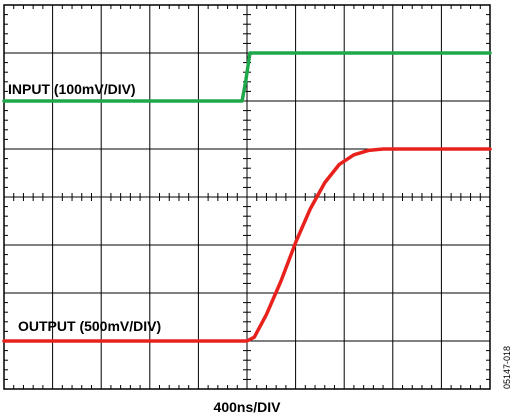 The width and height of the screenshot is (513, 419). I want to click on input-trace-label: INPUT (100mV/DIV), so click(72, 89).